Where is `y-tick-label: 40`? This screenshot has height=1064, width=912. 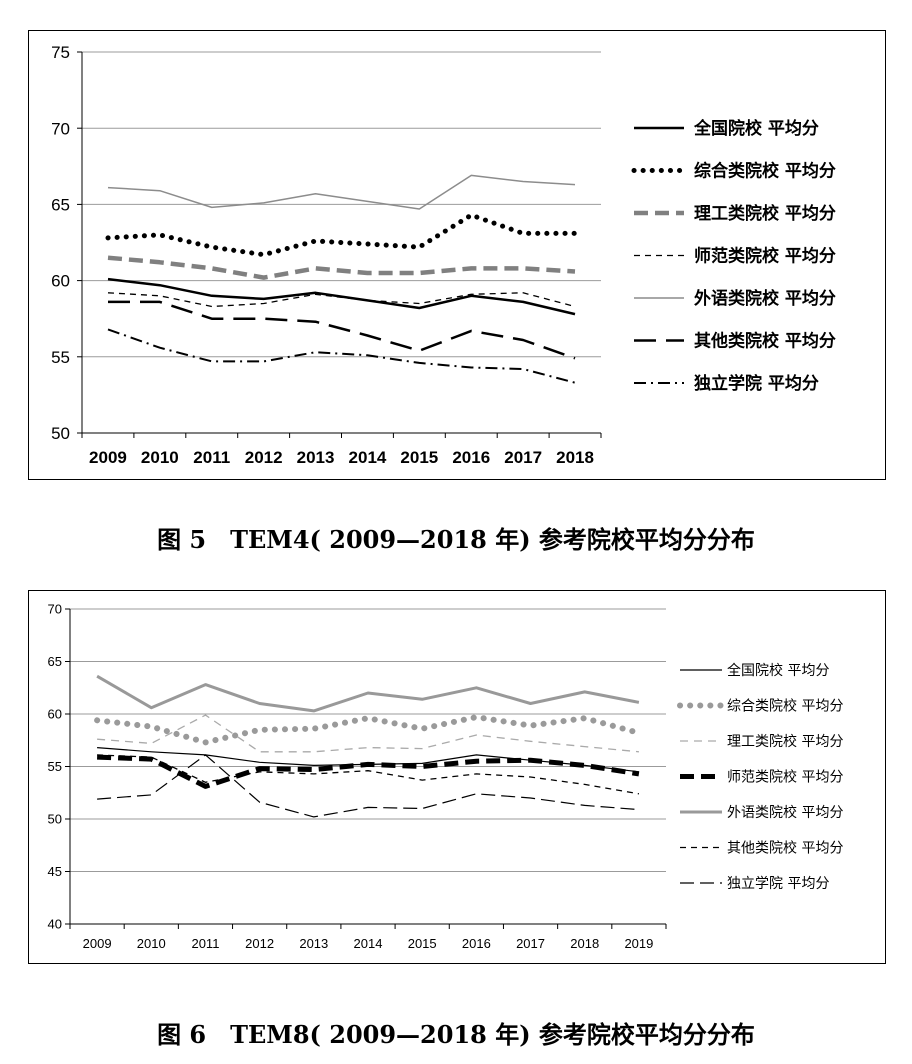 y-tick-label: 40 is located at coordinates (55, 924).